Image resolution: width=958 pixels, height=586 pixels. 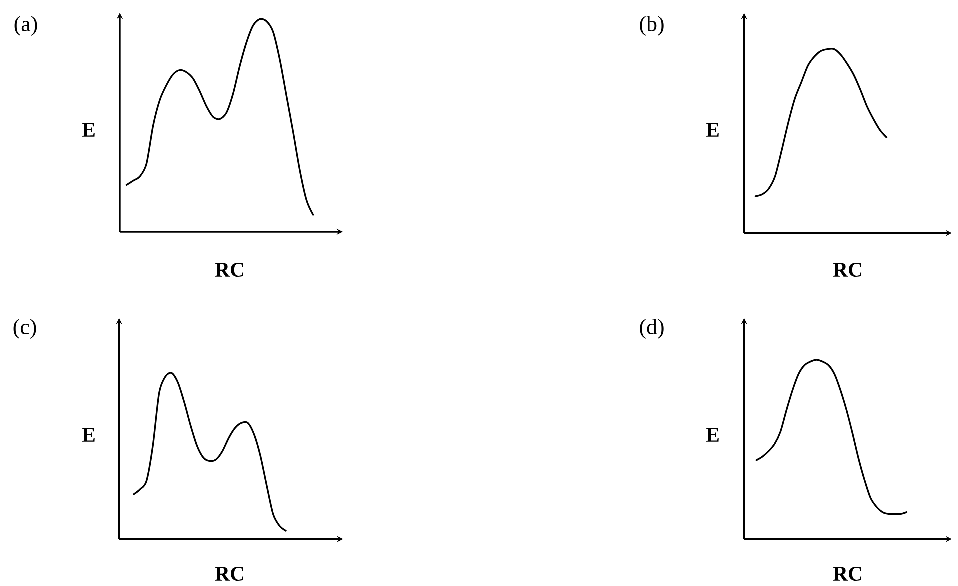 What do you see at coordinates (652, 26) in the screenshot?
I see `chart-title: (b)` at bounding box center [652, 26].